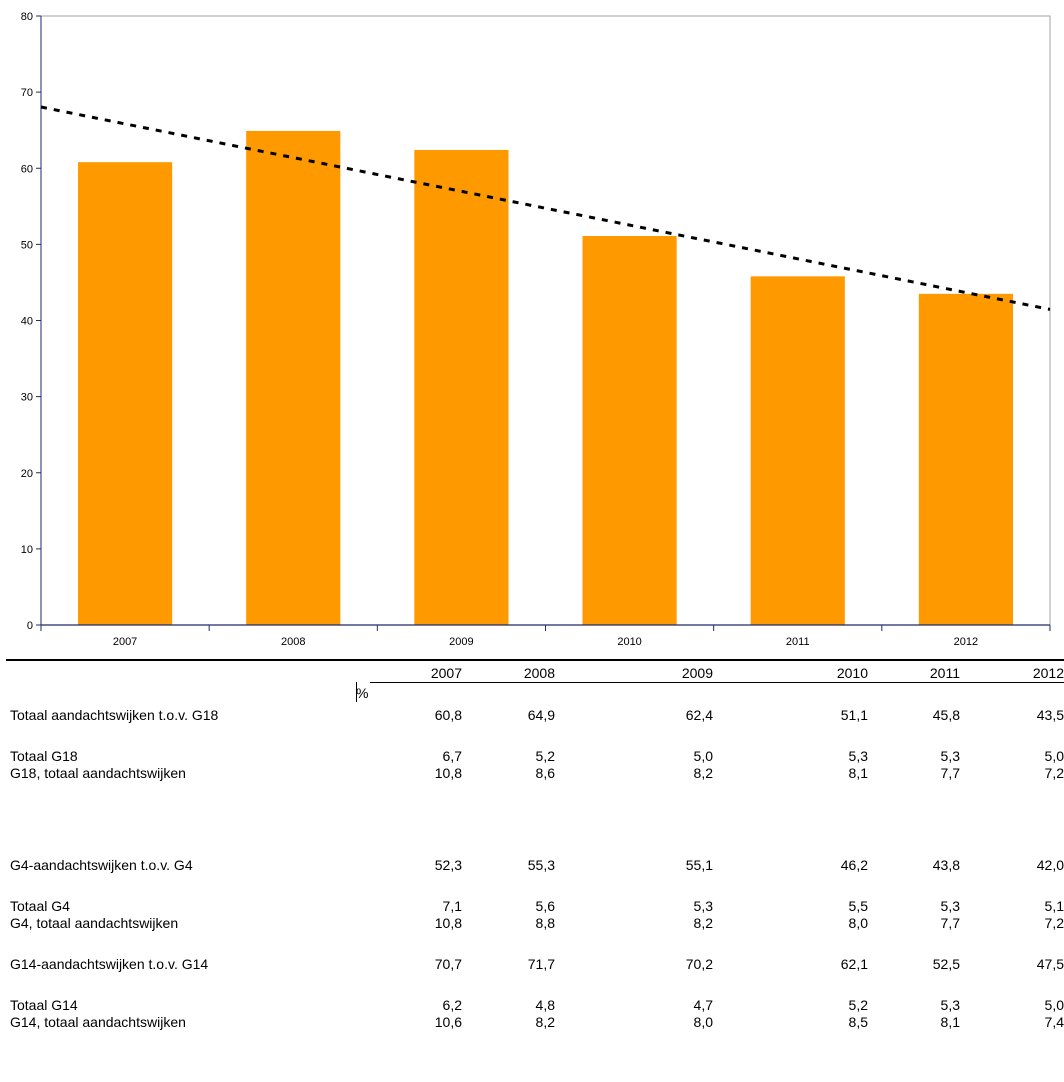 Image resolution: width=1064 pixels, height=1082 pixels. Describe the element at coordinates (416, 673) in the screenshot. I see `header-year: 2007` at that location.